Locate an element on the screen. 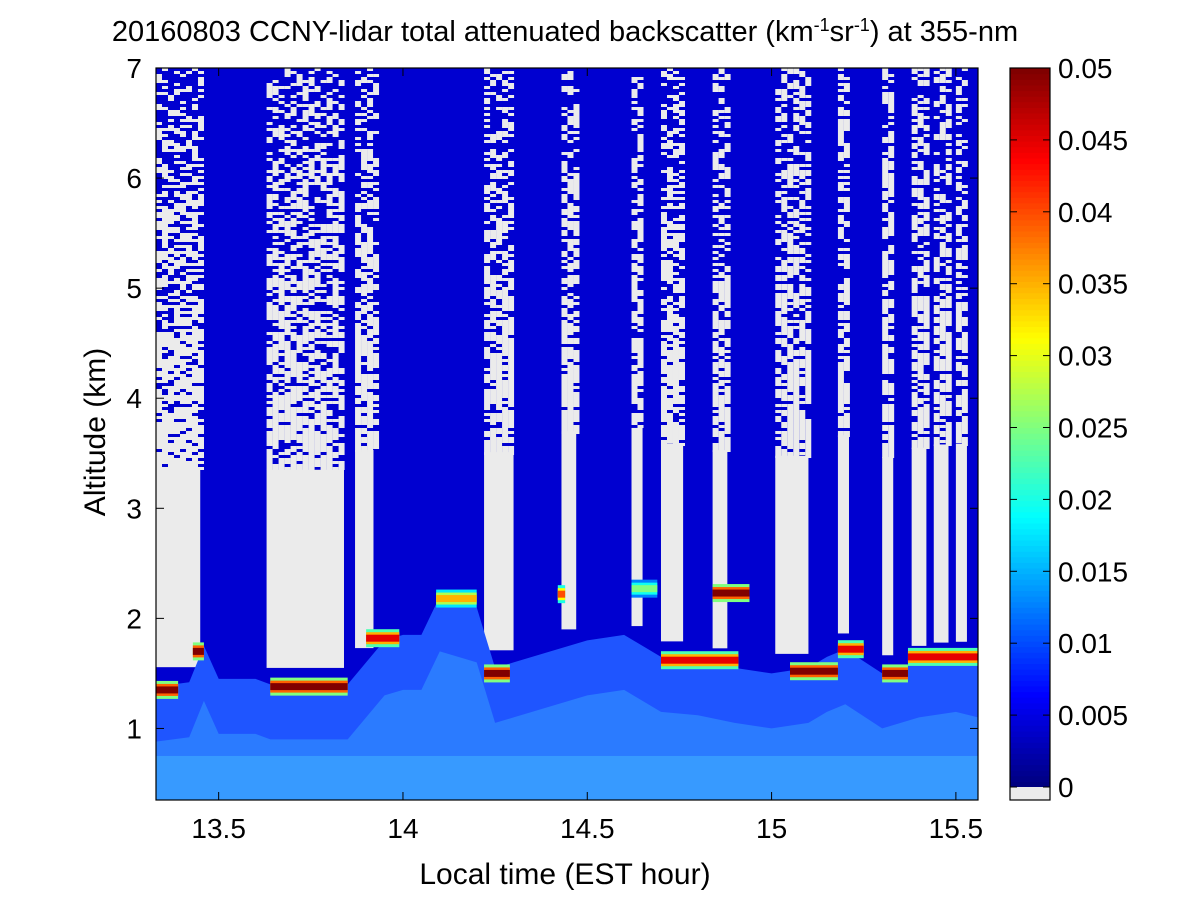 The image size is (1200, 900). x-tick-label: 15.5 is located at coordinates (956, 828).